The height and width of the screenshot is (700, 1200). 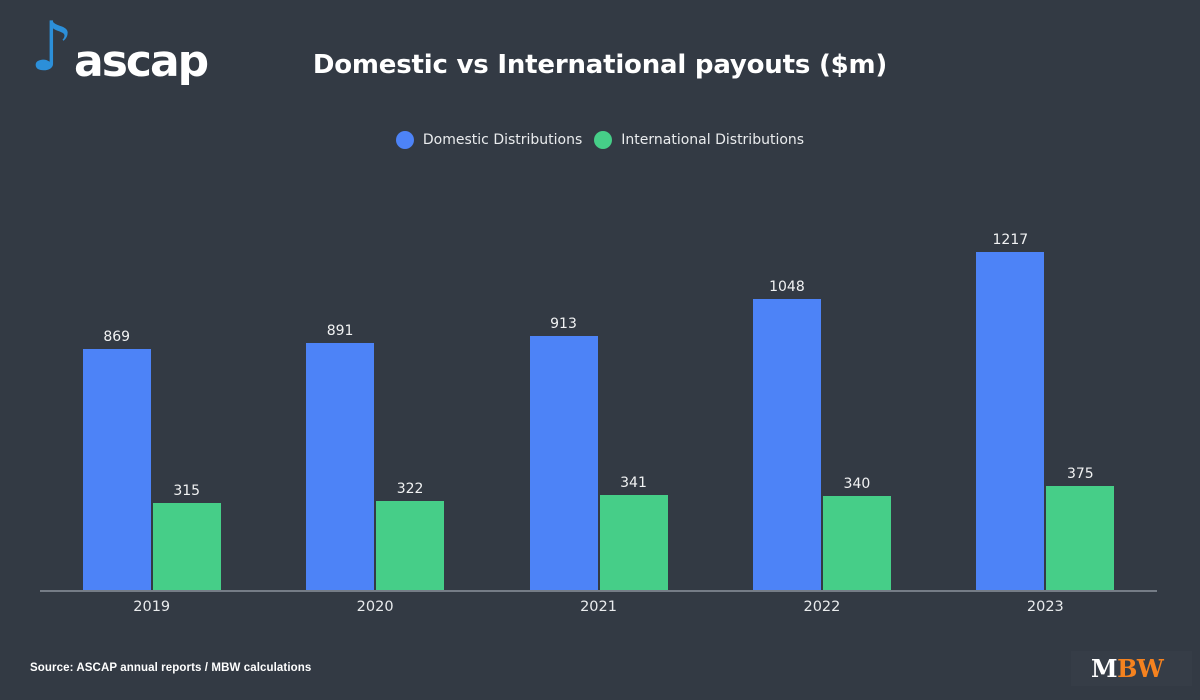 I want to click on bar-domestic-2020, so click(x=340, y=466).